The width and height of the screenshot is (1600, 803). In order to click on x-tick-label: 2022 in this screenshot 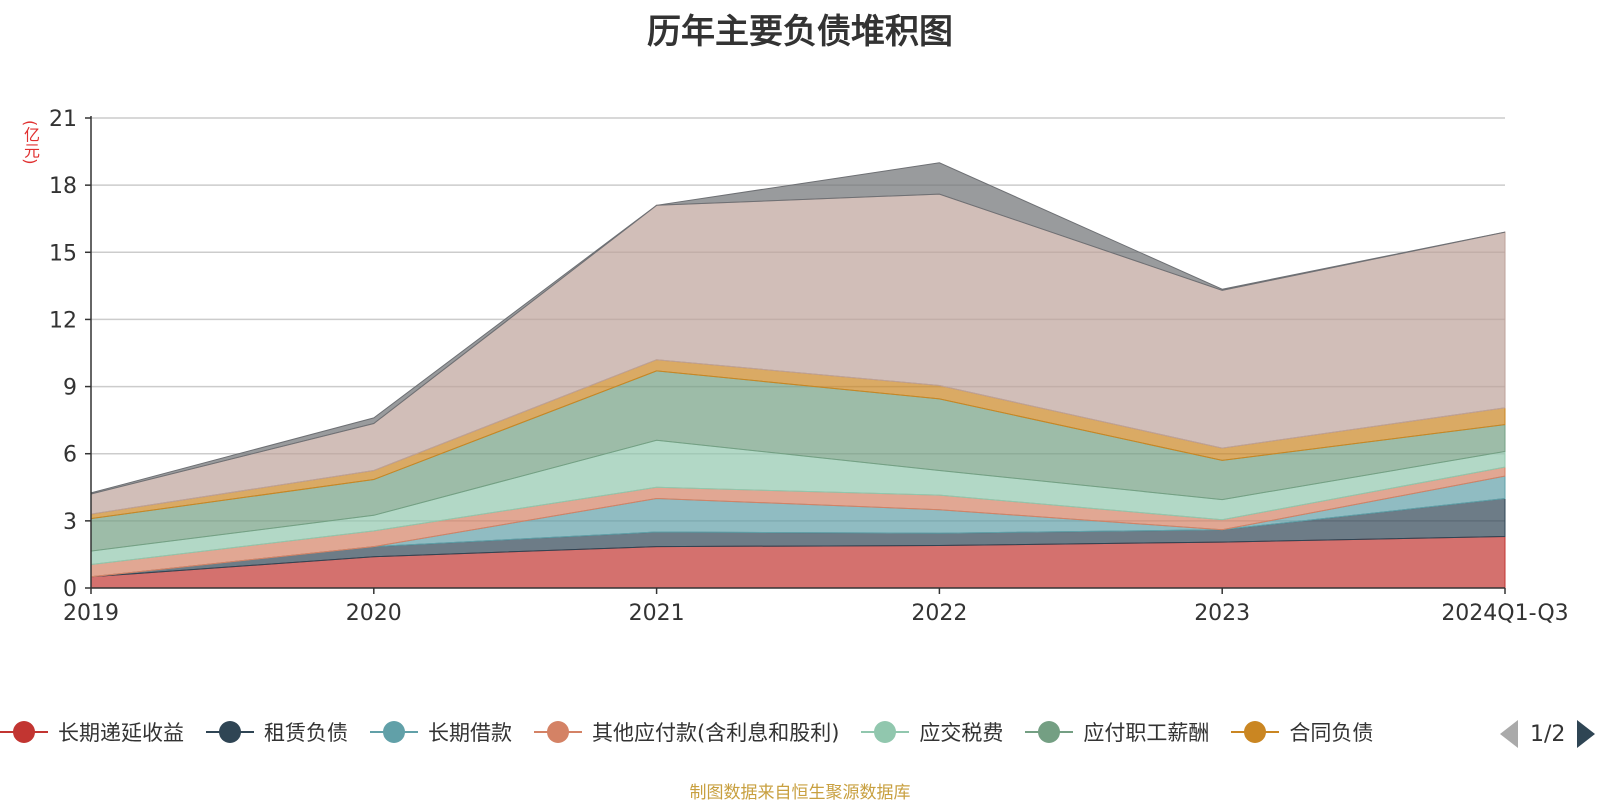, I will do `click(939, 613)`.